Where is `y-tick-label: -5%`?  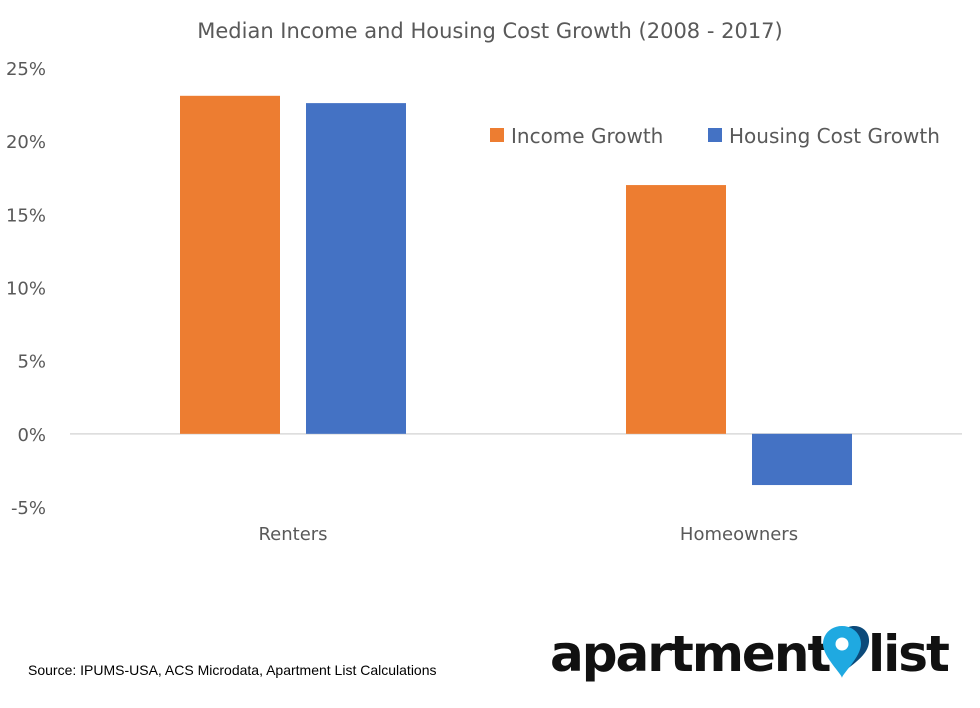
y-tick-label: -5% is located at coordinates (28, 508).